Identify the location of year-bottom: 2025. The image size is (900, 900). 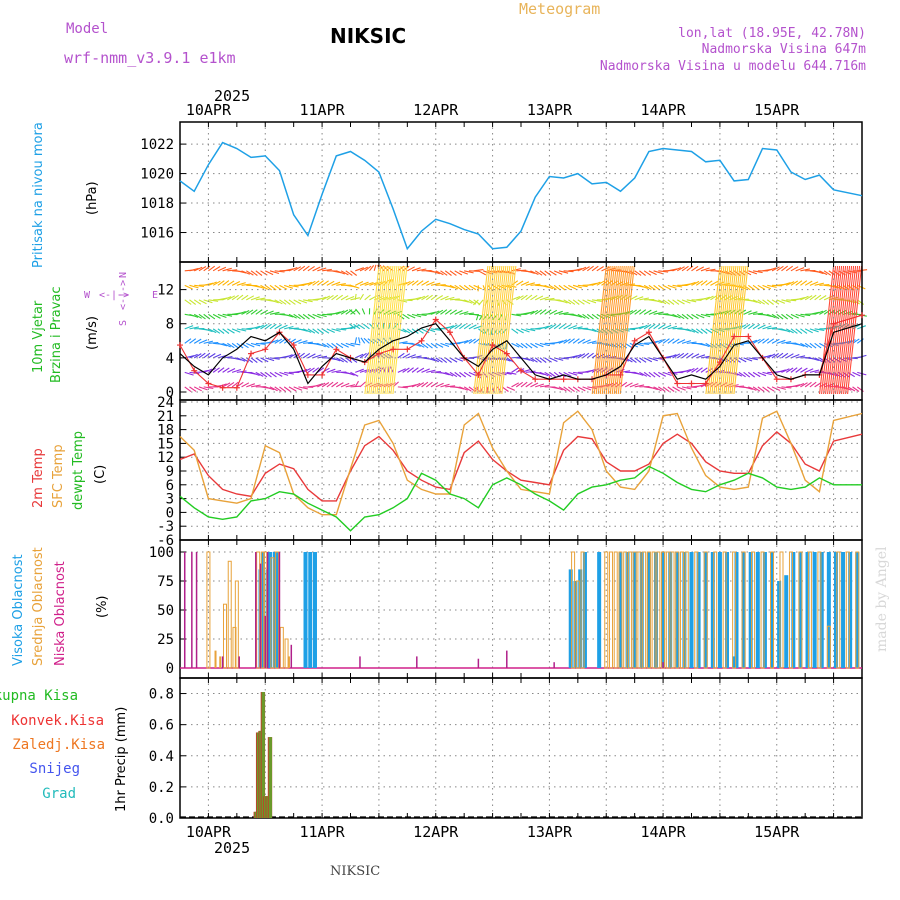
(232, 848).